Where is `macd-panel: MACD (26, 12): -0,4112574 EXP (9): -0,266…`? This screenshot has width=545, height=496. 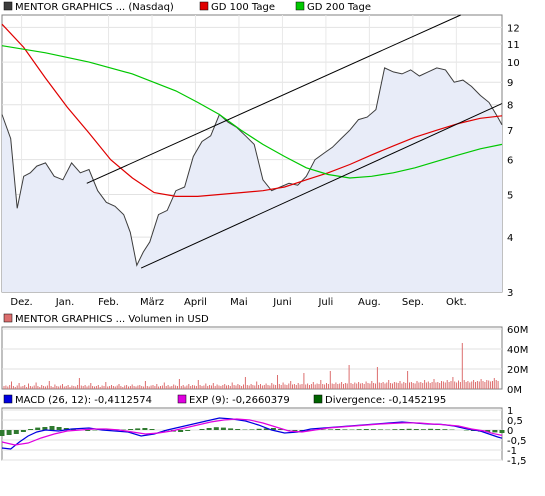
macd-panel: MACD (26, 12): -0,4112574 EXP (9): -0,266… is located at coordinates (263, 430).